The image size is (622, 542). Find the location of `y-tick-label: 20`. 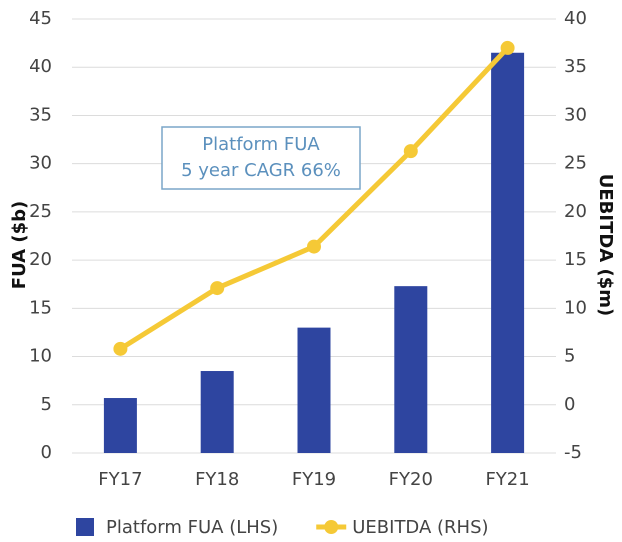

y-tick-label: 20 is located at coordinates (40, 259).